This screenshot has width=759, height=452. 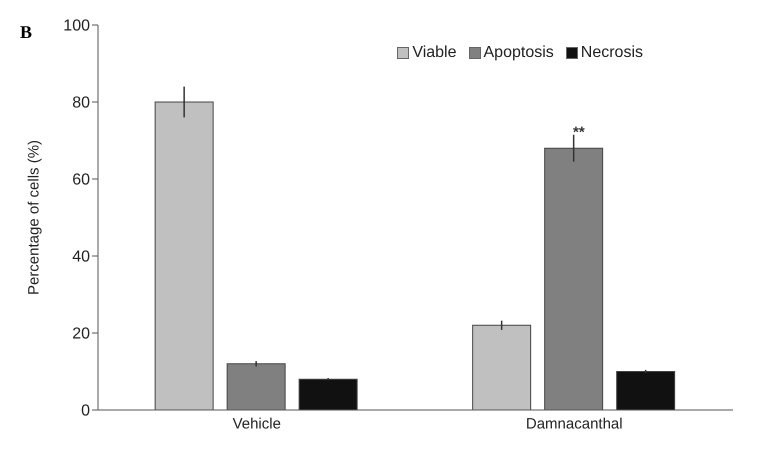 What do you see at coordinates (611, 53) in the screenshot?
I see `legend-label: Necrosis` at bounding box center [611, 53].